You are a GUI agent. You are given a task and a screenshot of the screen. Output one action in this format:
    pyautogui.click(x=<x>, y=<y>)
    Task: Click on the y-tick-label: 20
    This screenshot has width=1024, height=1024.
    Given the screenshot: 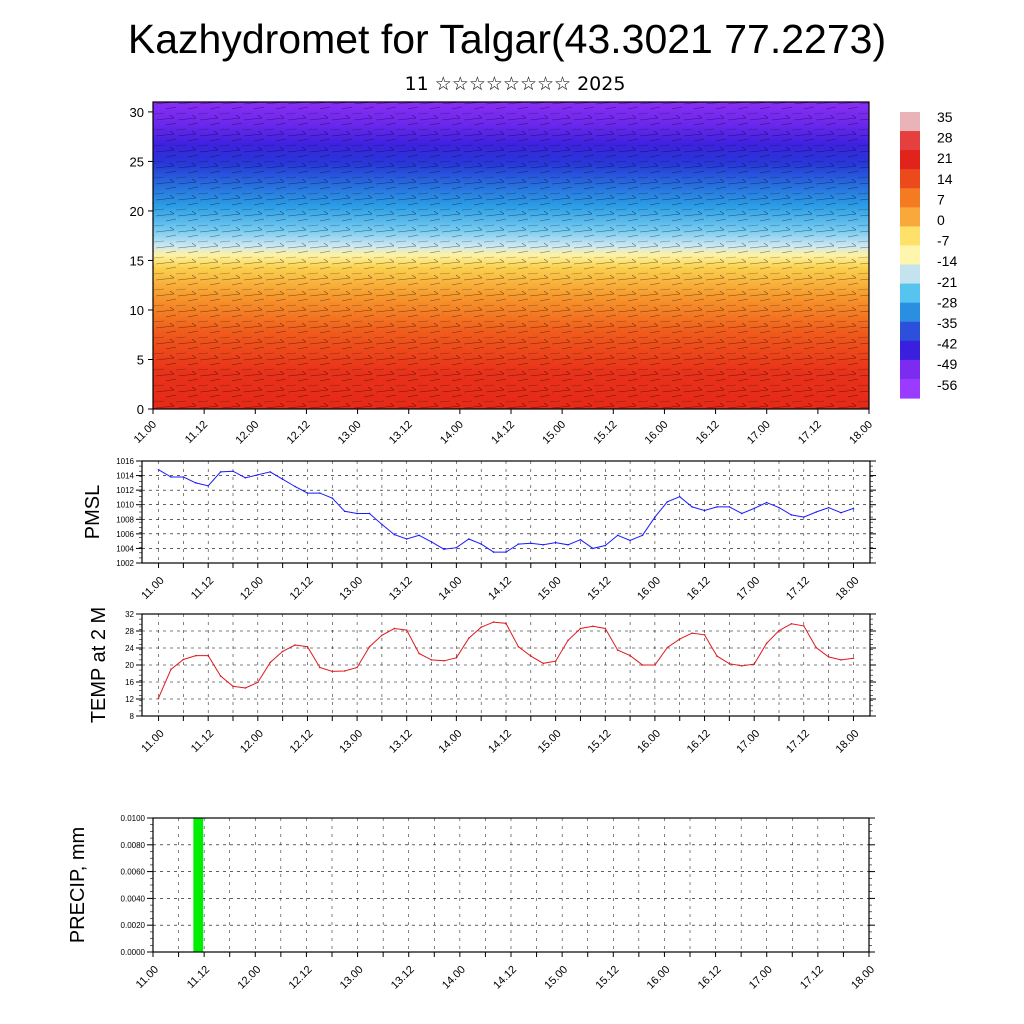 What is the action you would take?
    pyautogui.click(x=137, y=211)
    